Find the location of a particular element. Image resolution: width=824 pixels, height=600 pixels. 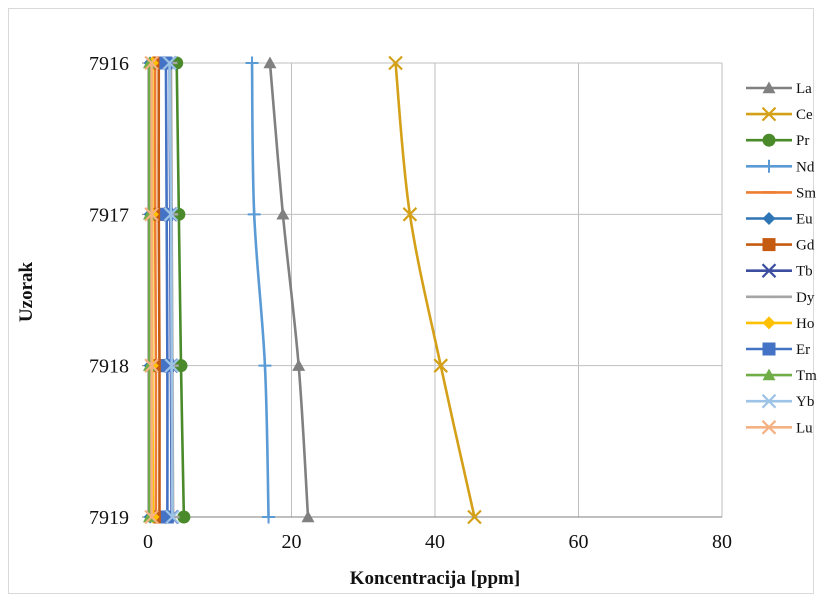

legend-marker-pr is located at coordinates (769, 140).